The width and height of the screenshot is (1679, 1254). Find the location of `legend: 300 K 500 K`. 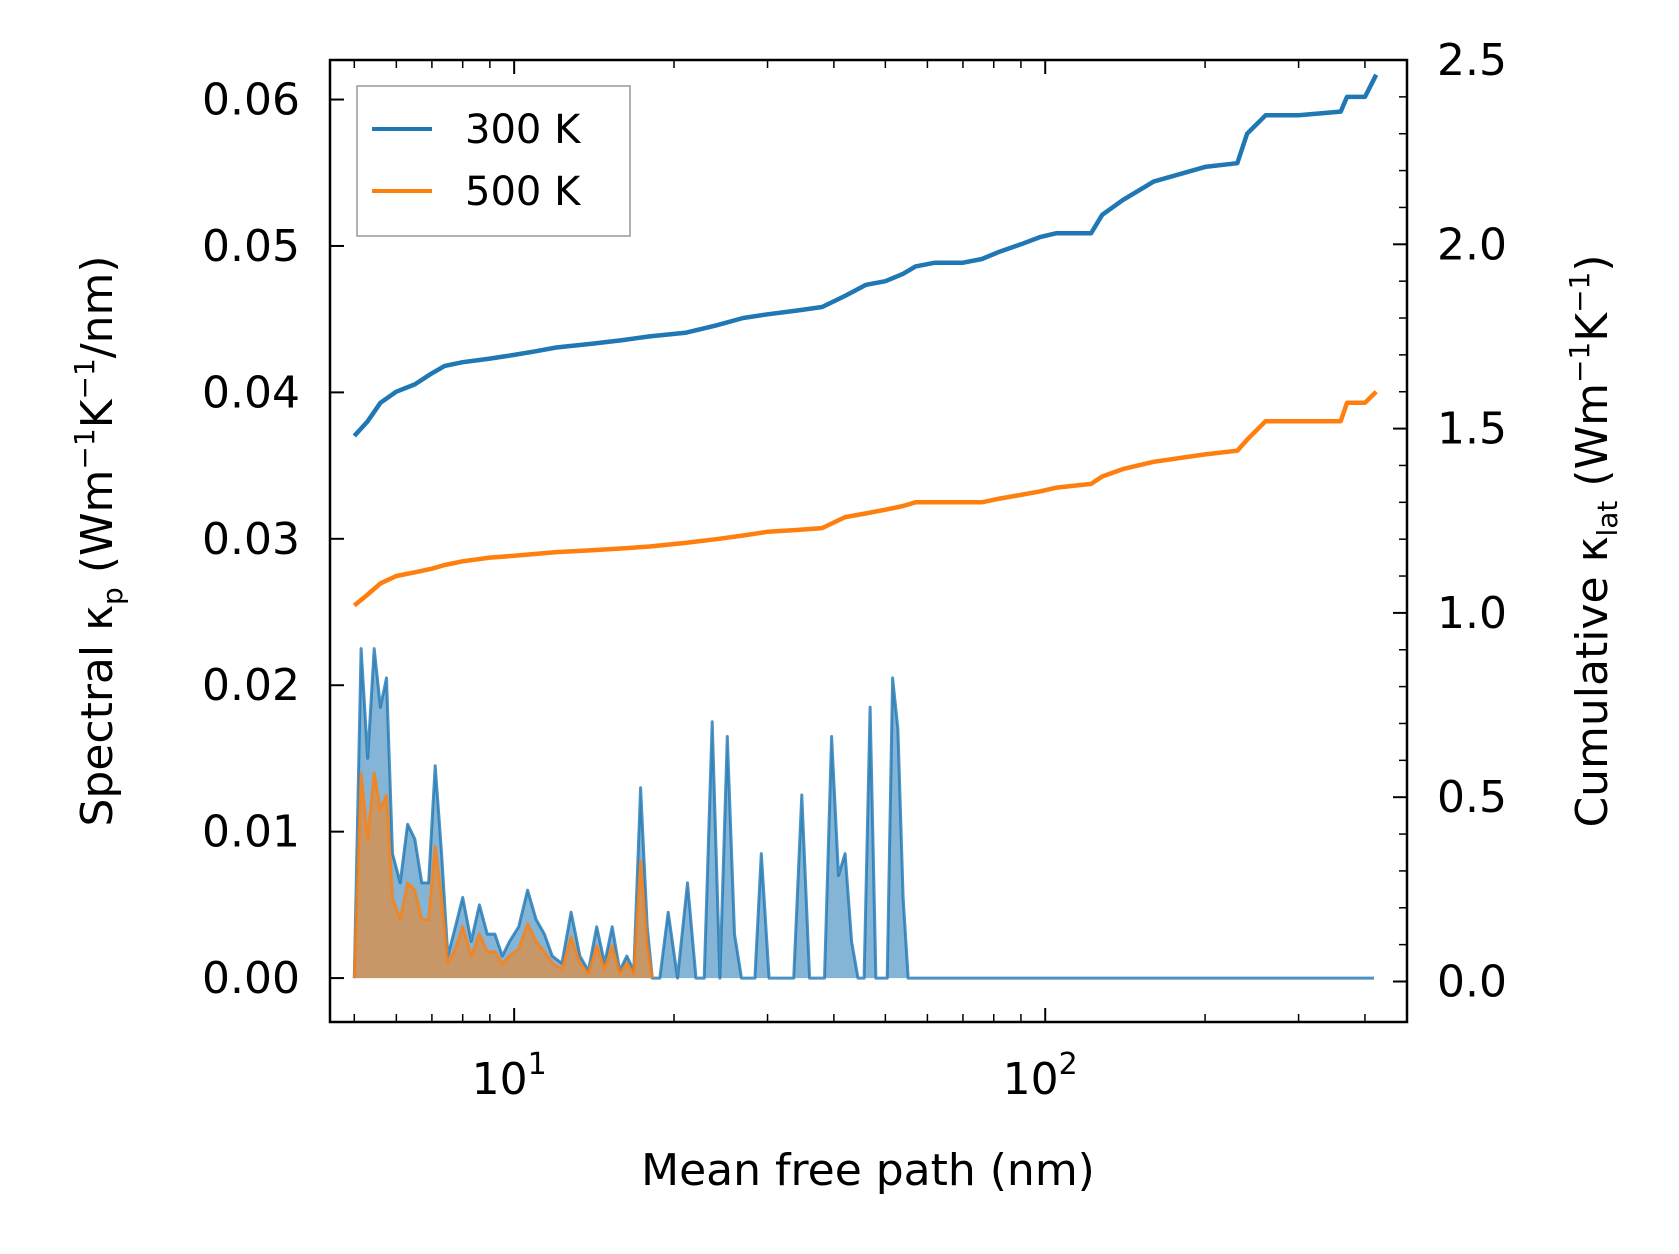

legend: 300 K 500 K is located at coordinates (493, 161).